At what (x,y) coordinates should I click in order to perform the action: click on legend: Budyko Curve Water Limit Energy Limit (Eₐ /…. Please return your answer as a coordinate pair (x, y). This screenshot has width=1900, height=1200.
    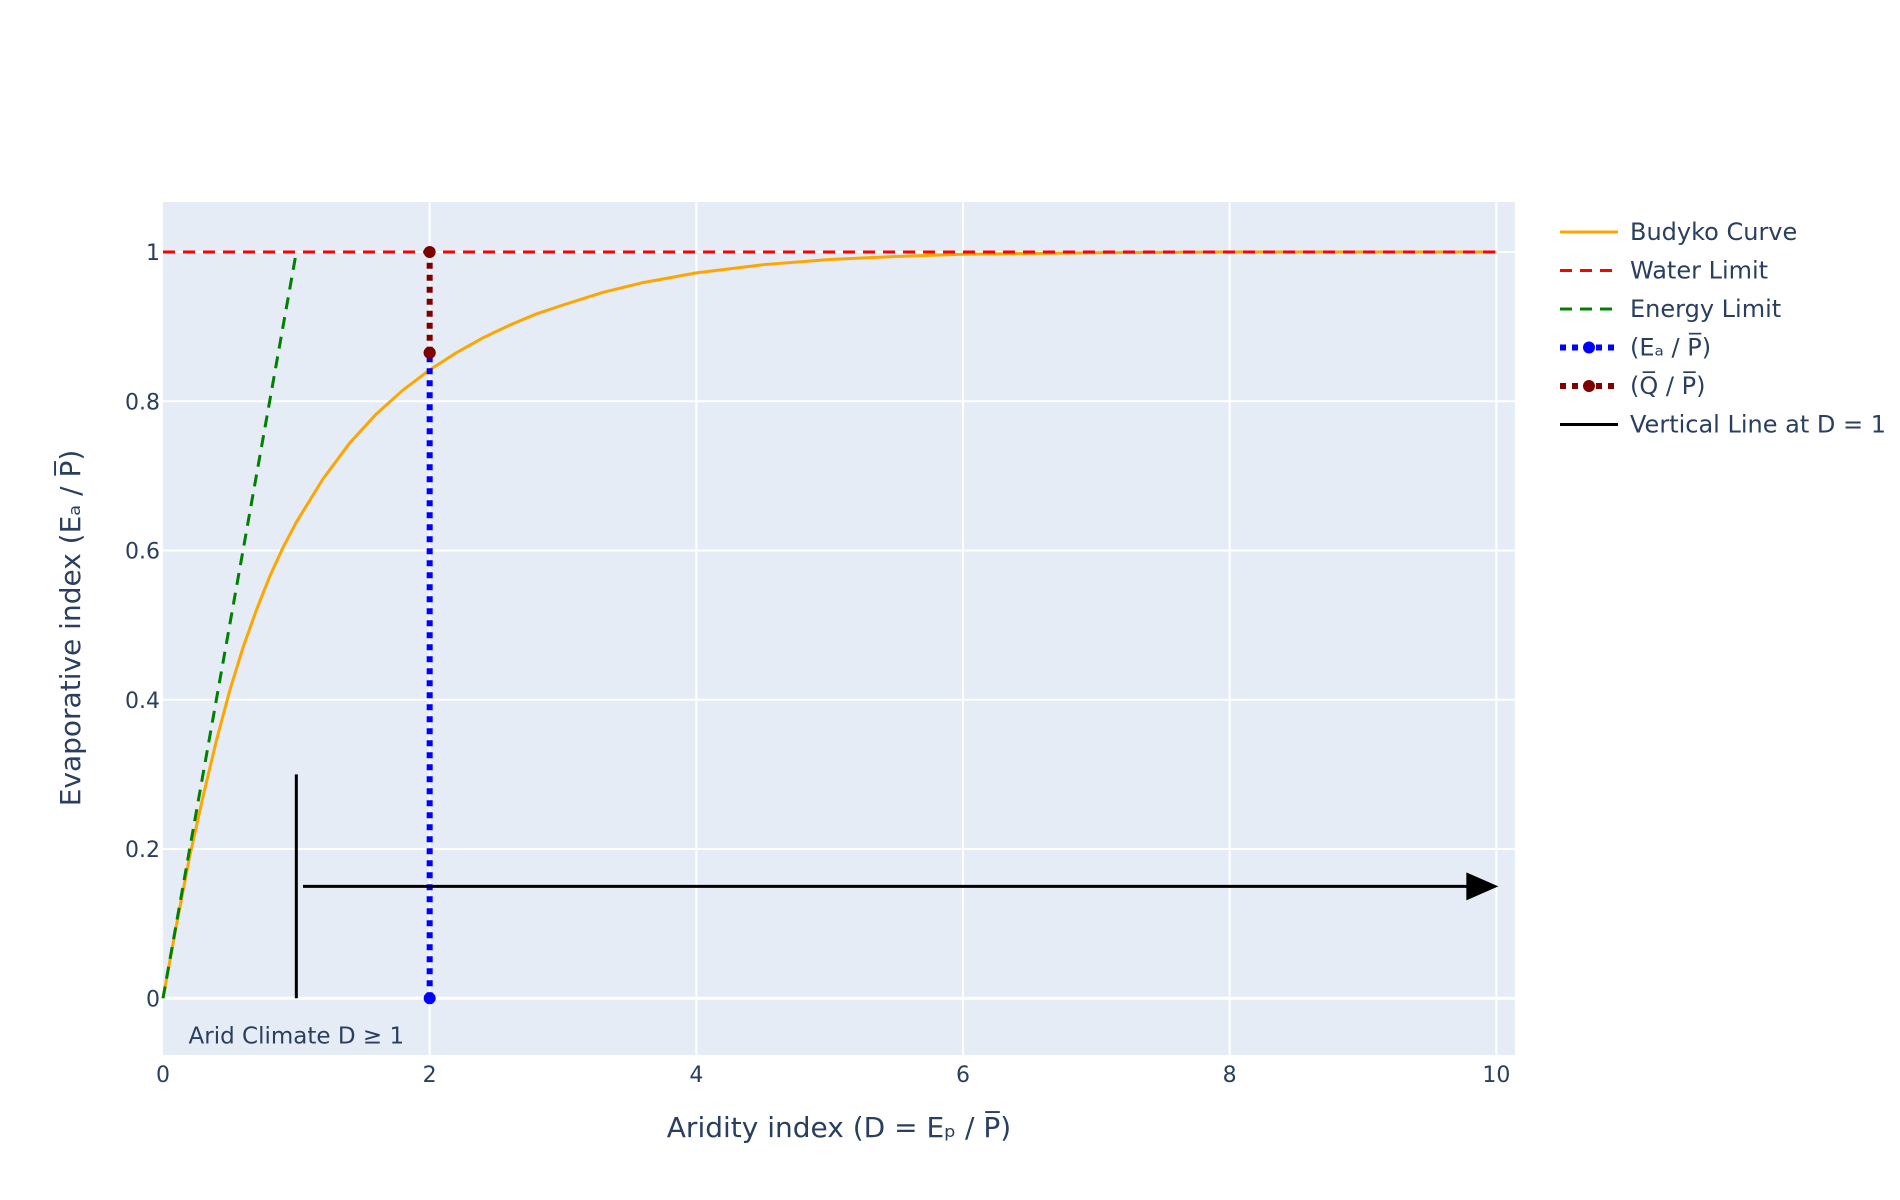
    Looking at the image, I should click on (1723, 328).